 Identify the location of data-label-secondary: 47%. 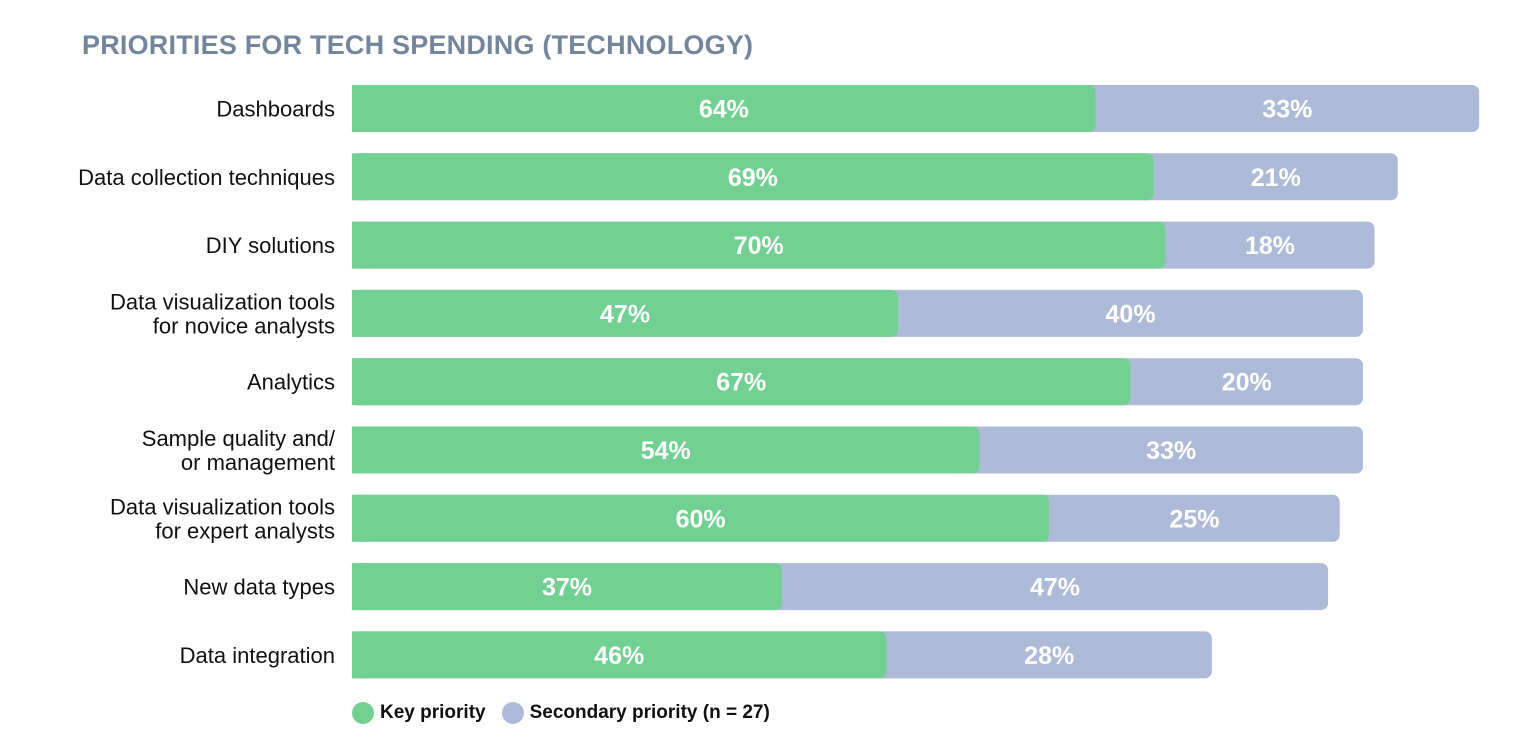
(1055, 588).